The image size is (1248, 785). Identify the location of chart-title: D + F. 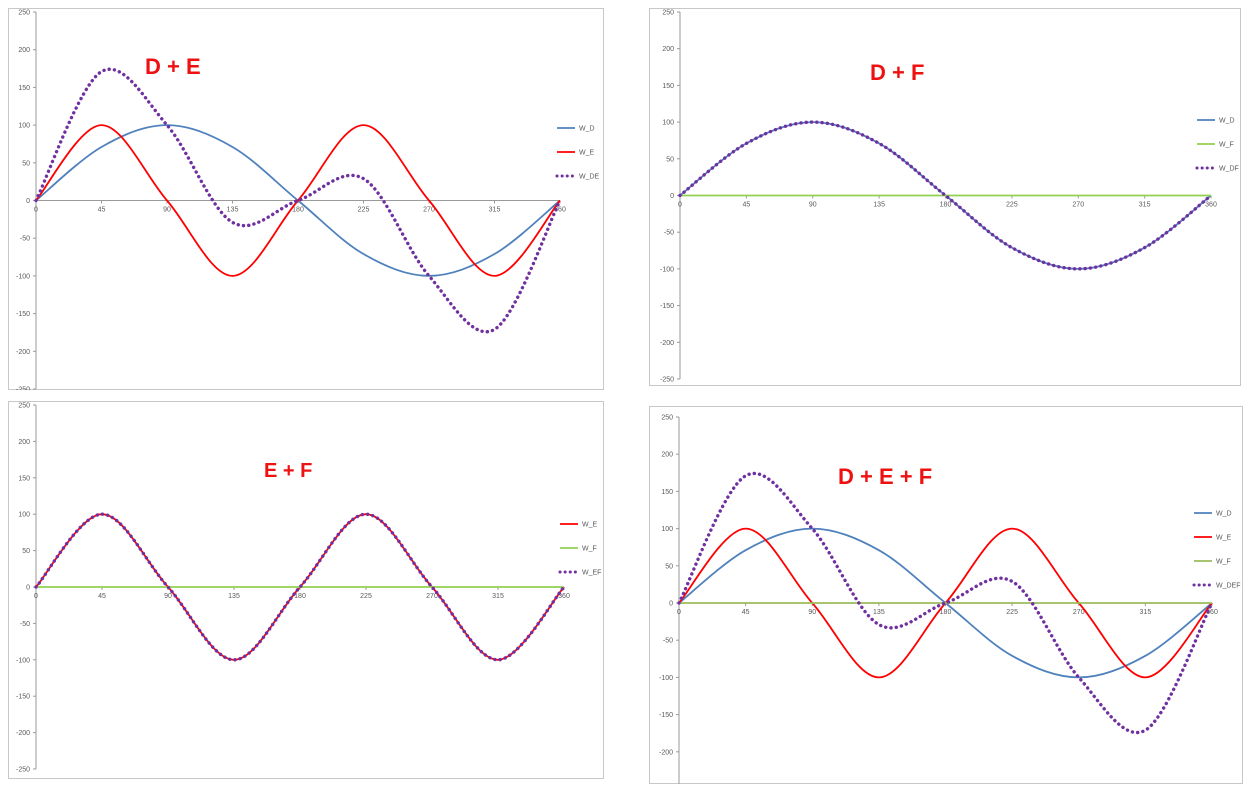
(897, 72).